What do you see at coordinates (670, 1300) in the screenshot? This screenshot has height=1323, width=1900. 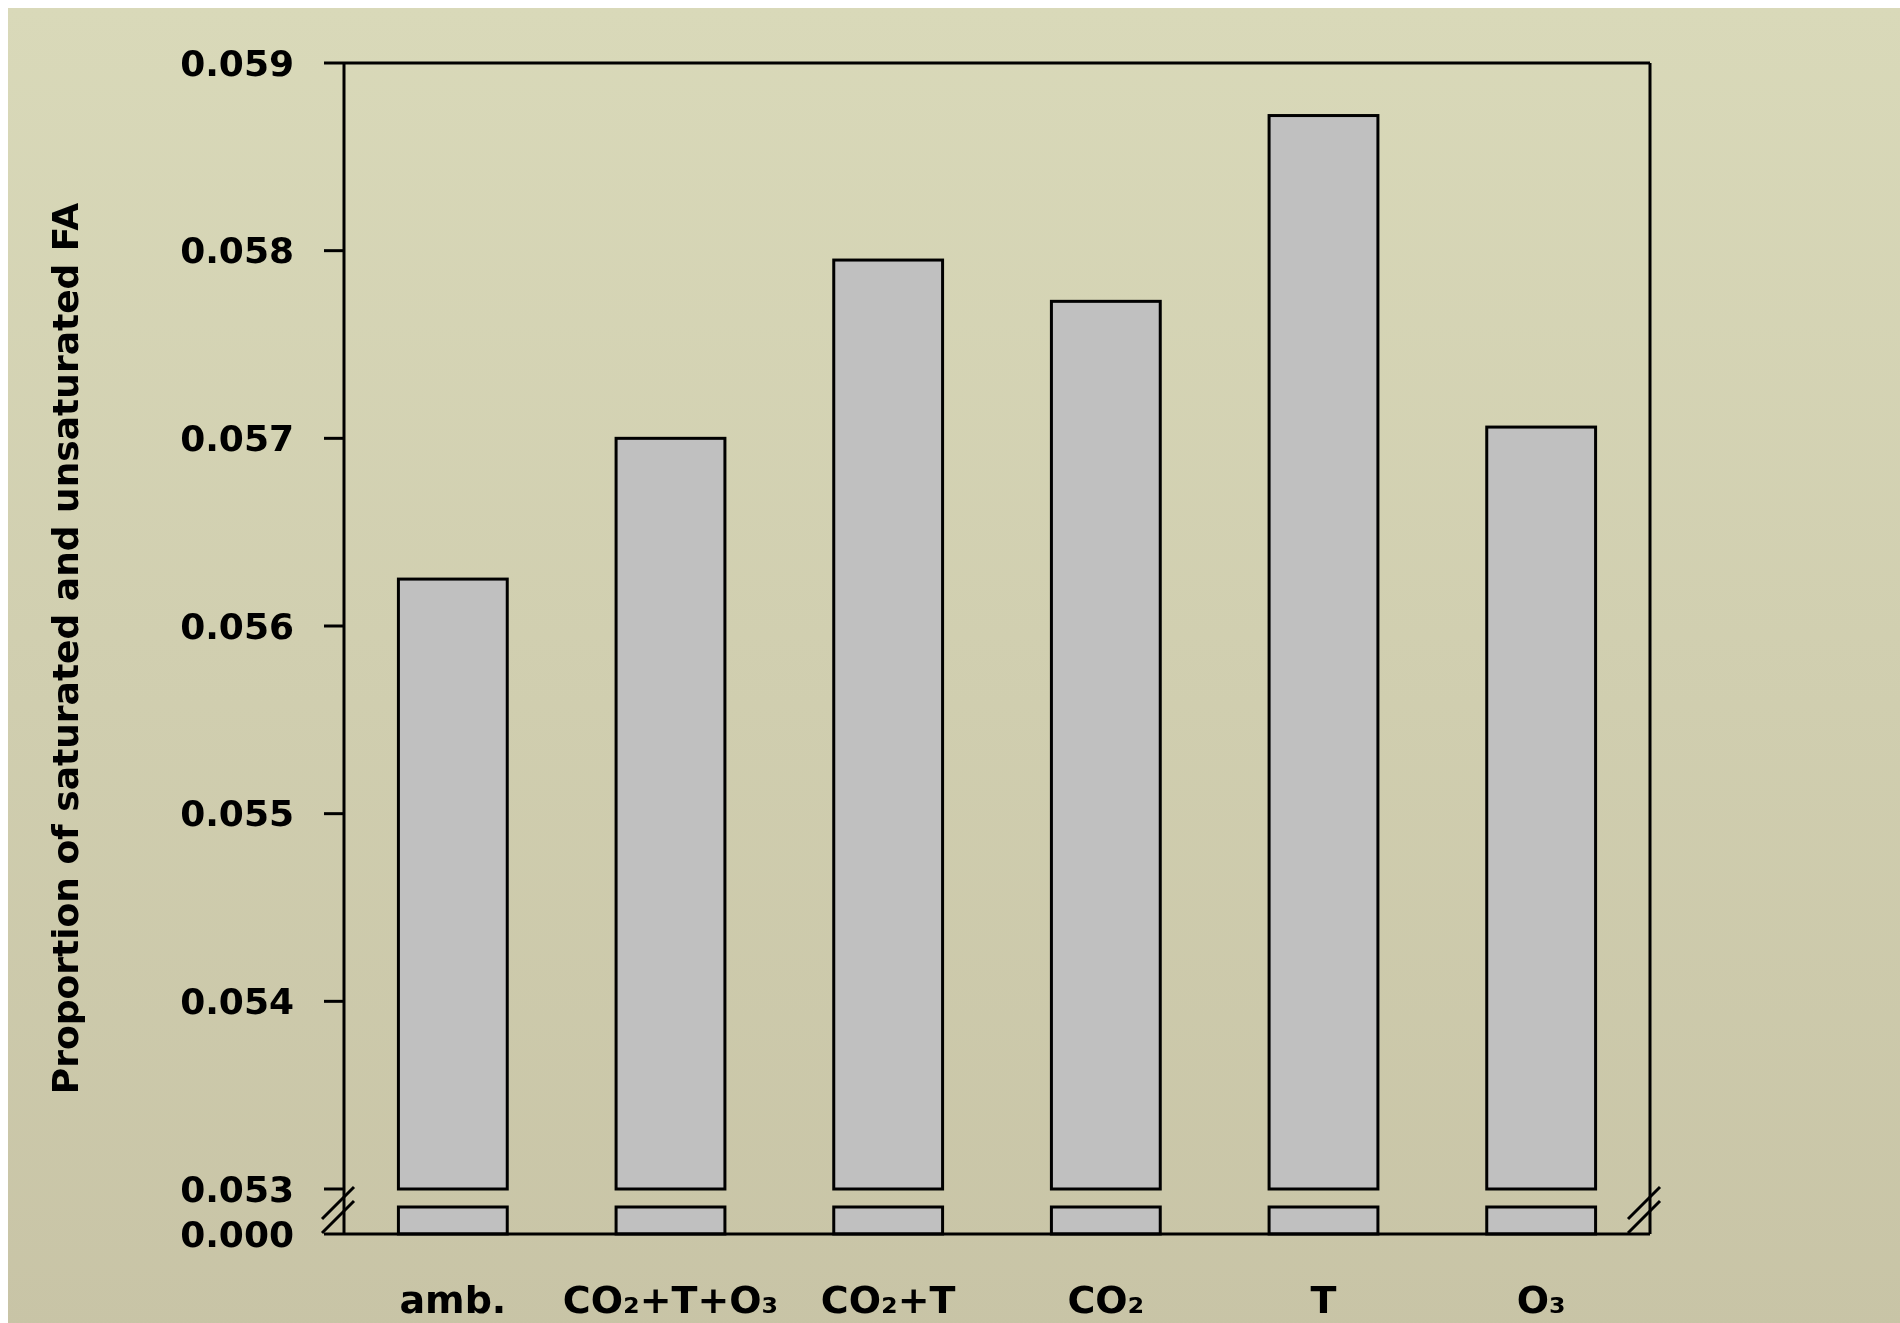 I see `x-tick-label: CO₂+T+O₃` at bounding box center [670, 1300].